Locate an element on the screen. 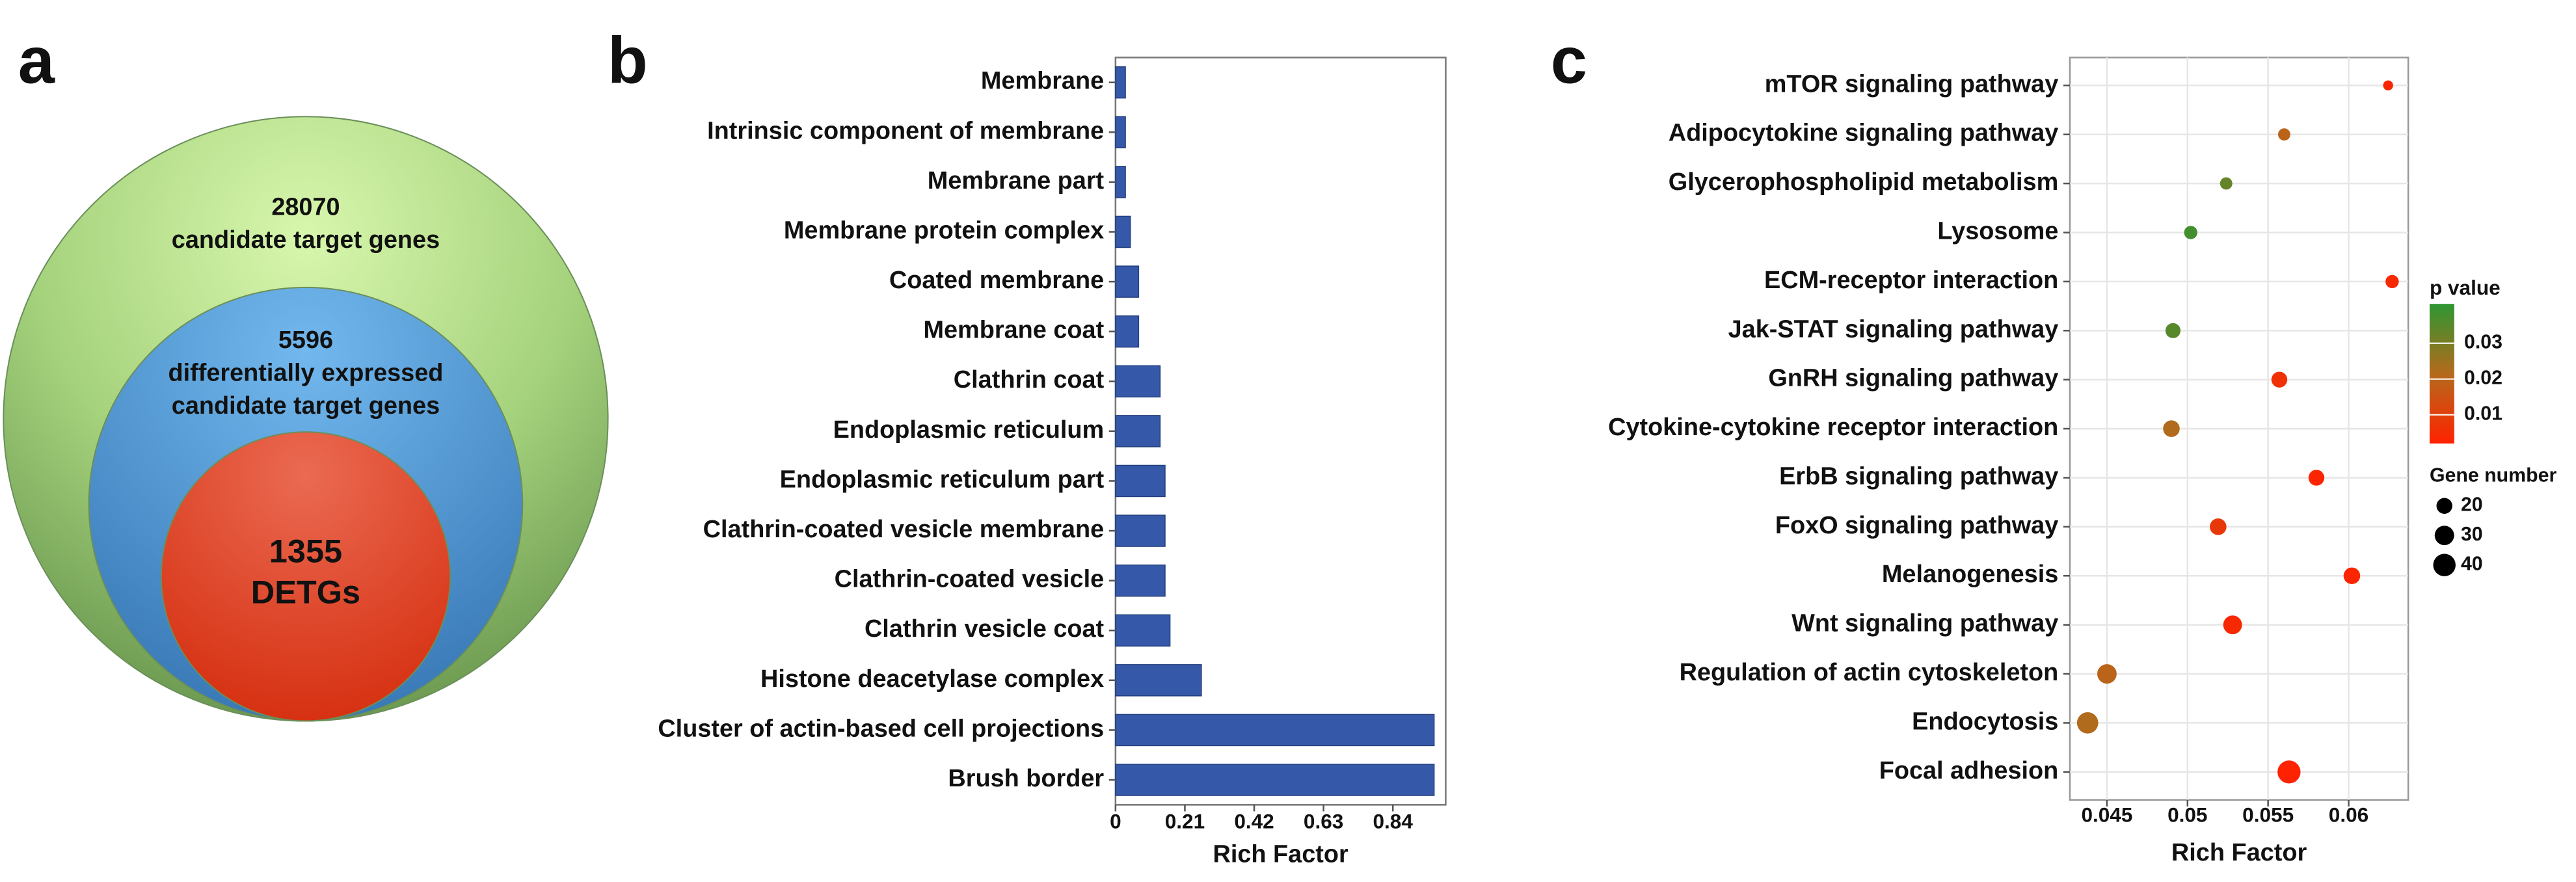  y-tick-label: Glycerophospholipid metabolism is located at coordinates (1864, 182).